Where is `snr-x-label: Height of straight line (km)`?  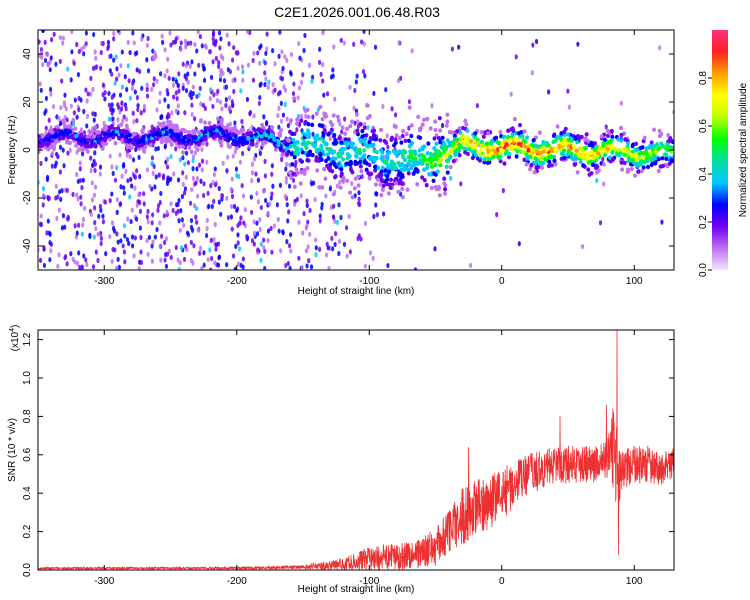 snr-x-label: Height of straight line (km) is located at coordinates (356, 589).